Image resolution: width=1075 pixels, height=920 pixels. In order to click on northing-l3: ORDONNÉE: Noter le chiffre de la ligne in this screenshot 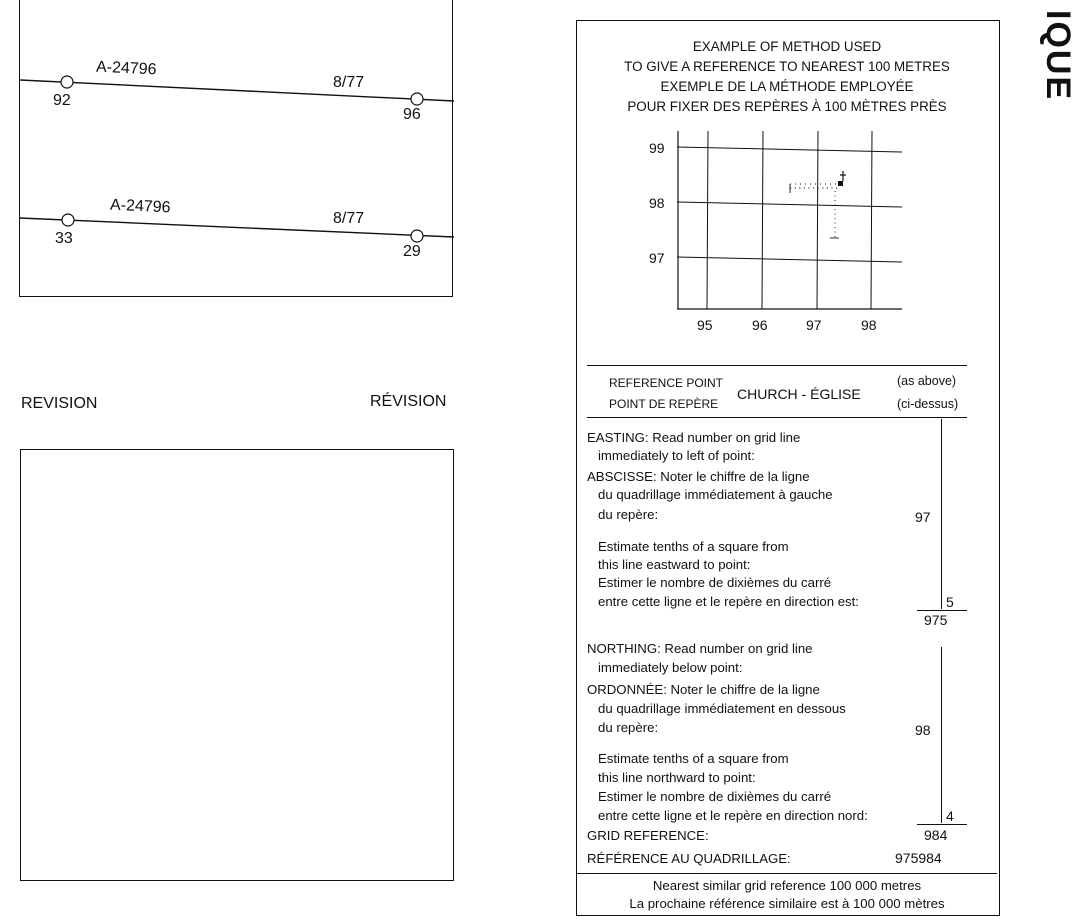, I will do `click(703, 689)`.